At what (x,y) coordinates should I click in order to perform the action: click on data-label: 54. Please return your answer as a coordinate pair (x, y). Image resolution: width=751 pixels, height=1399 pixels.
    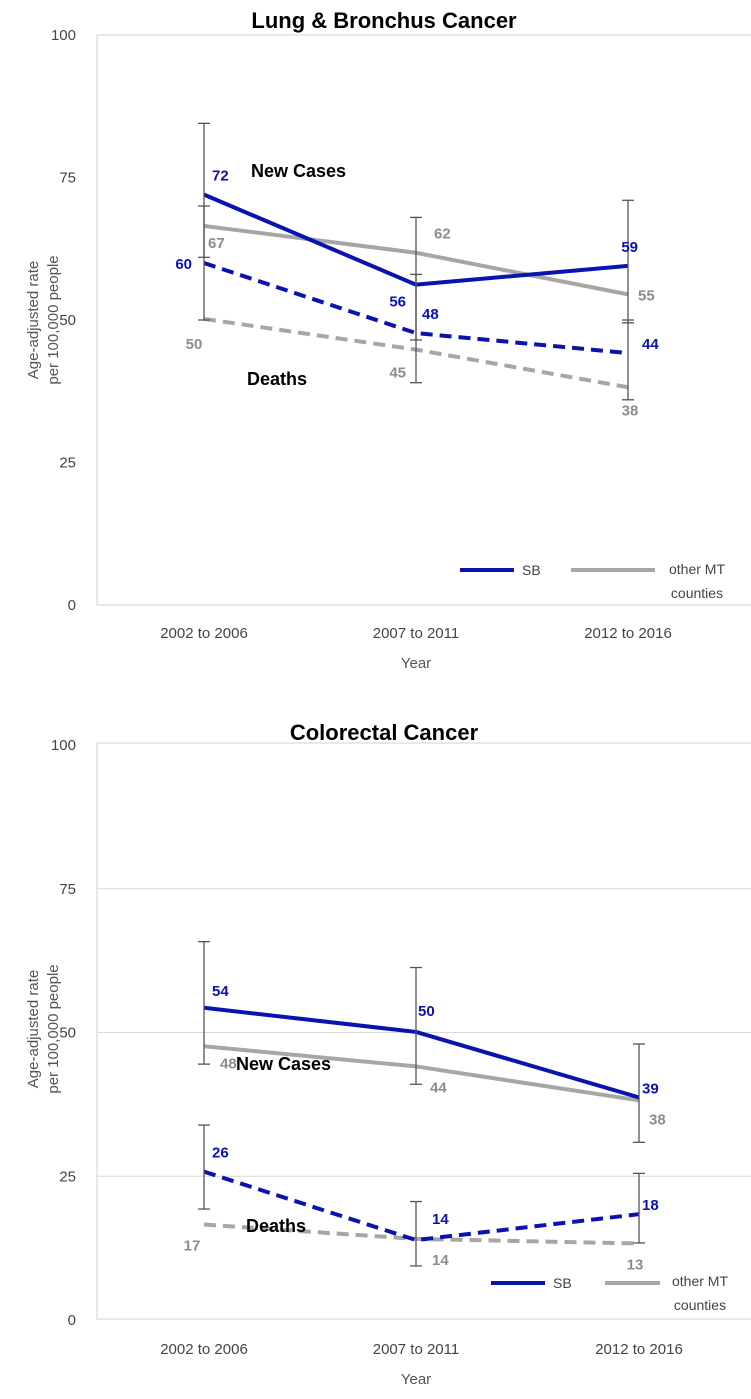
    Looking at the image, I should click on (220, 991).